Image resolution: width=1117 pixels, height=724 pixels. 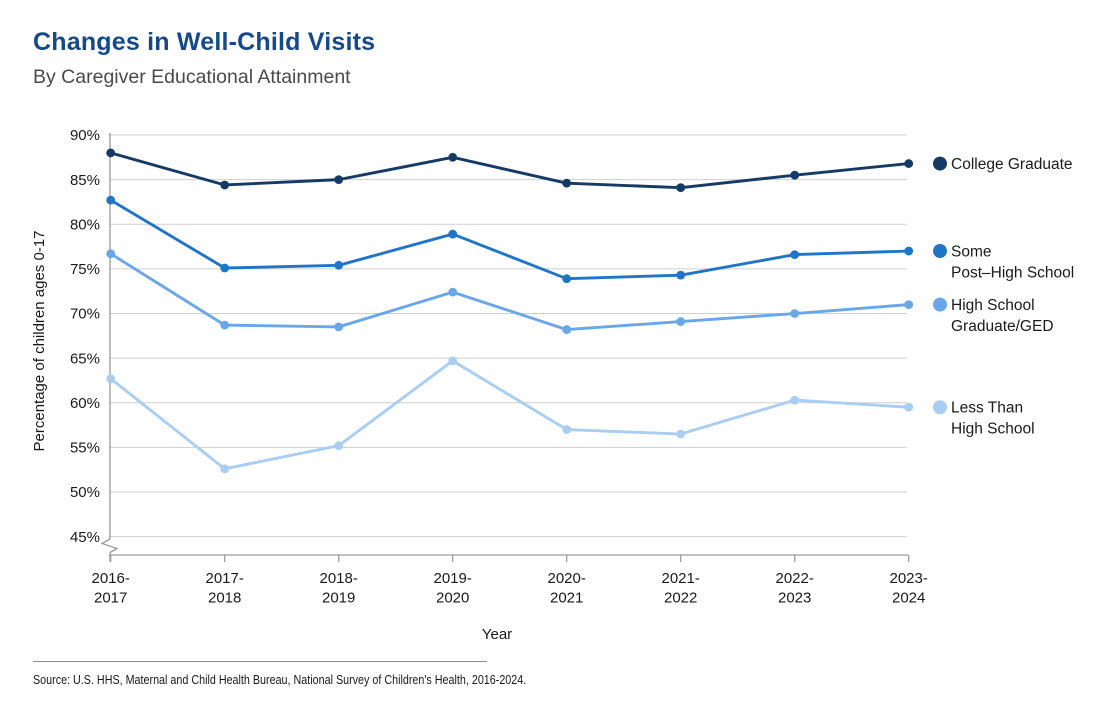 I want to click on legend-label-college-graduate: College Graduate, so click(x=1012, y=164).